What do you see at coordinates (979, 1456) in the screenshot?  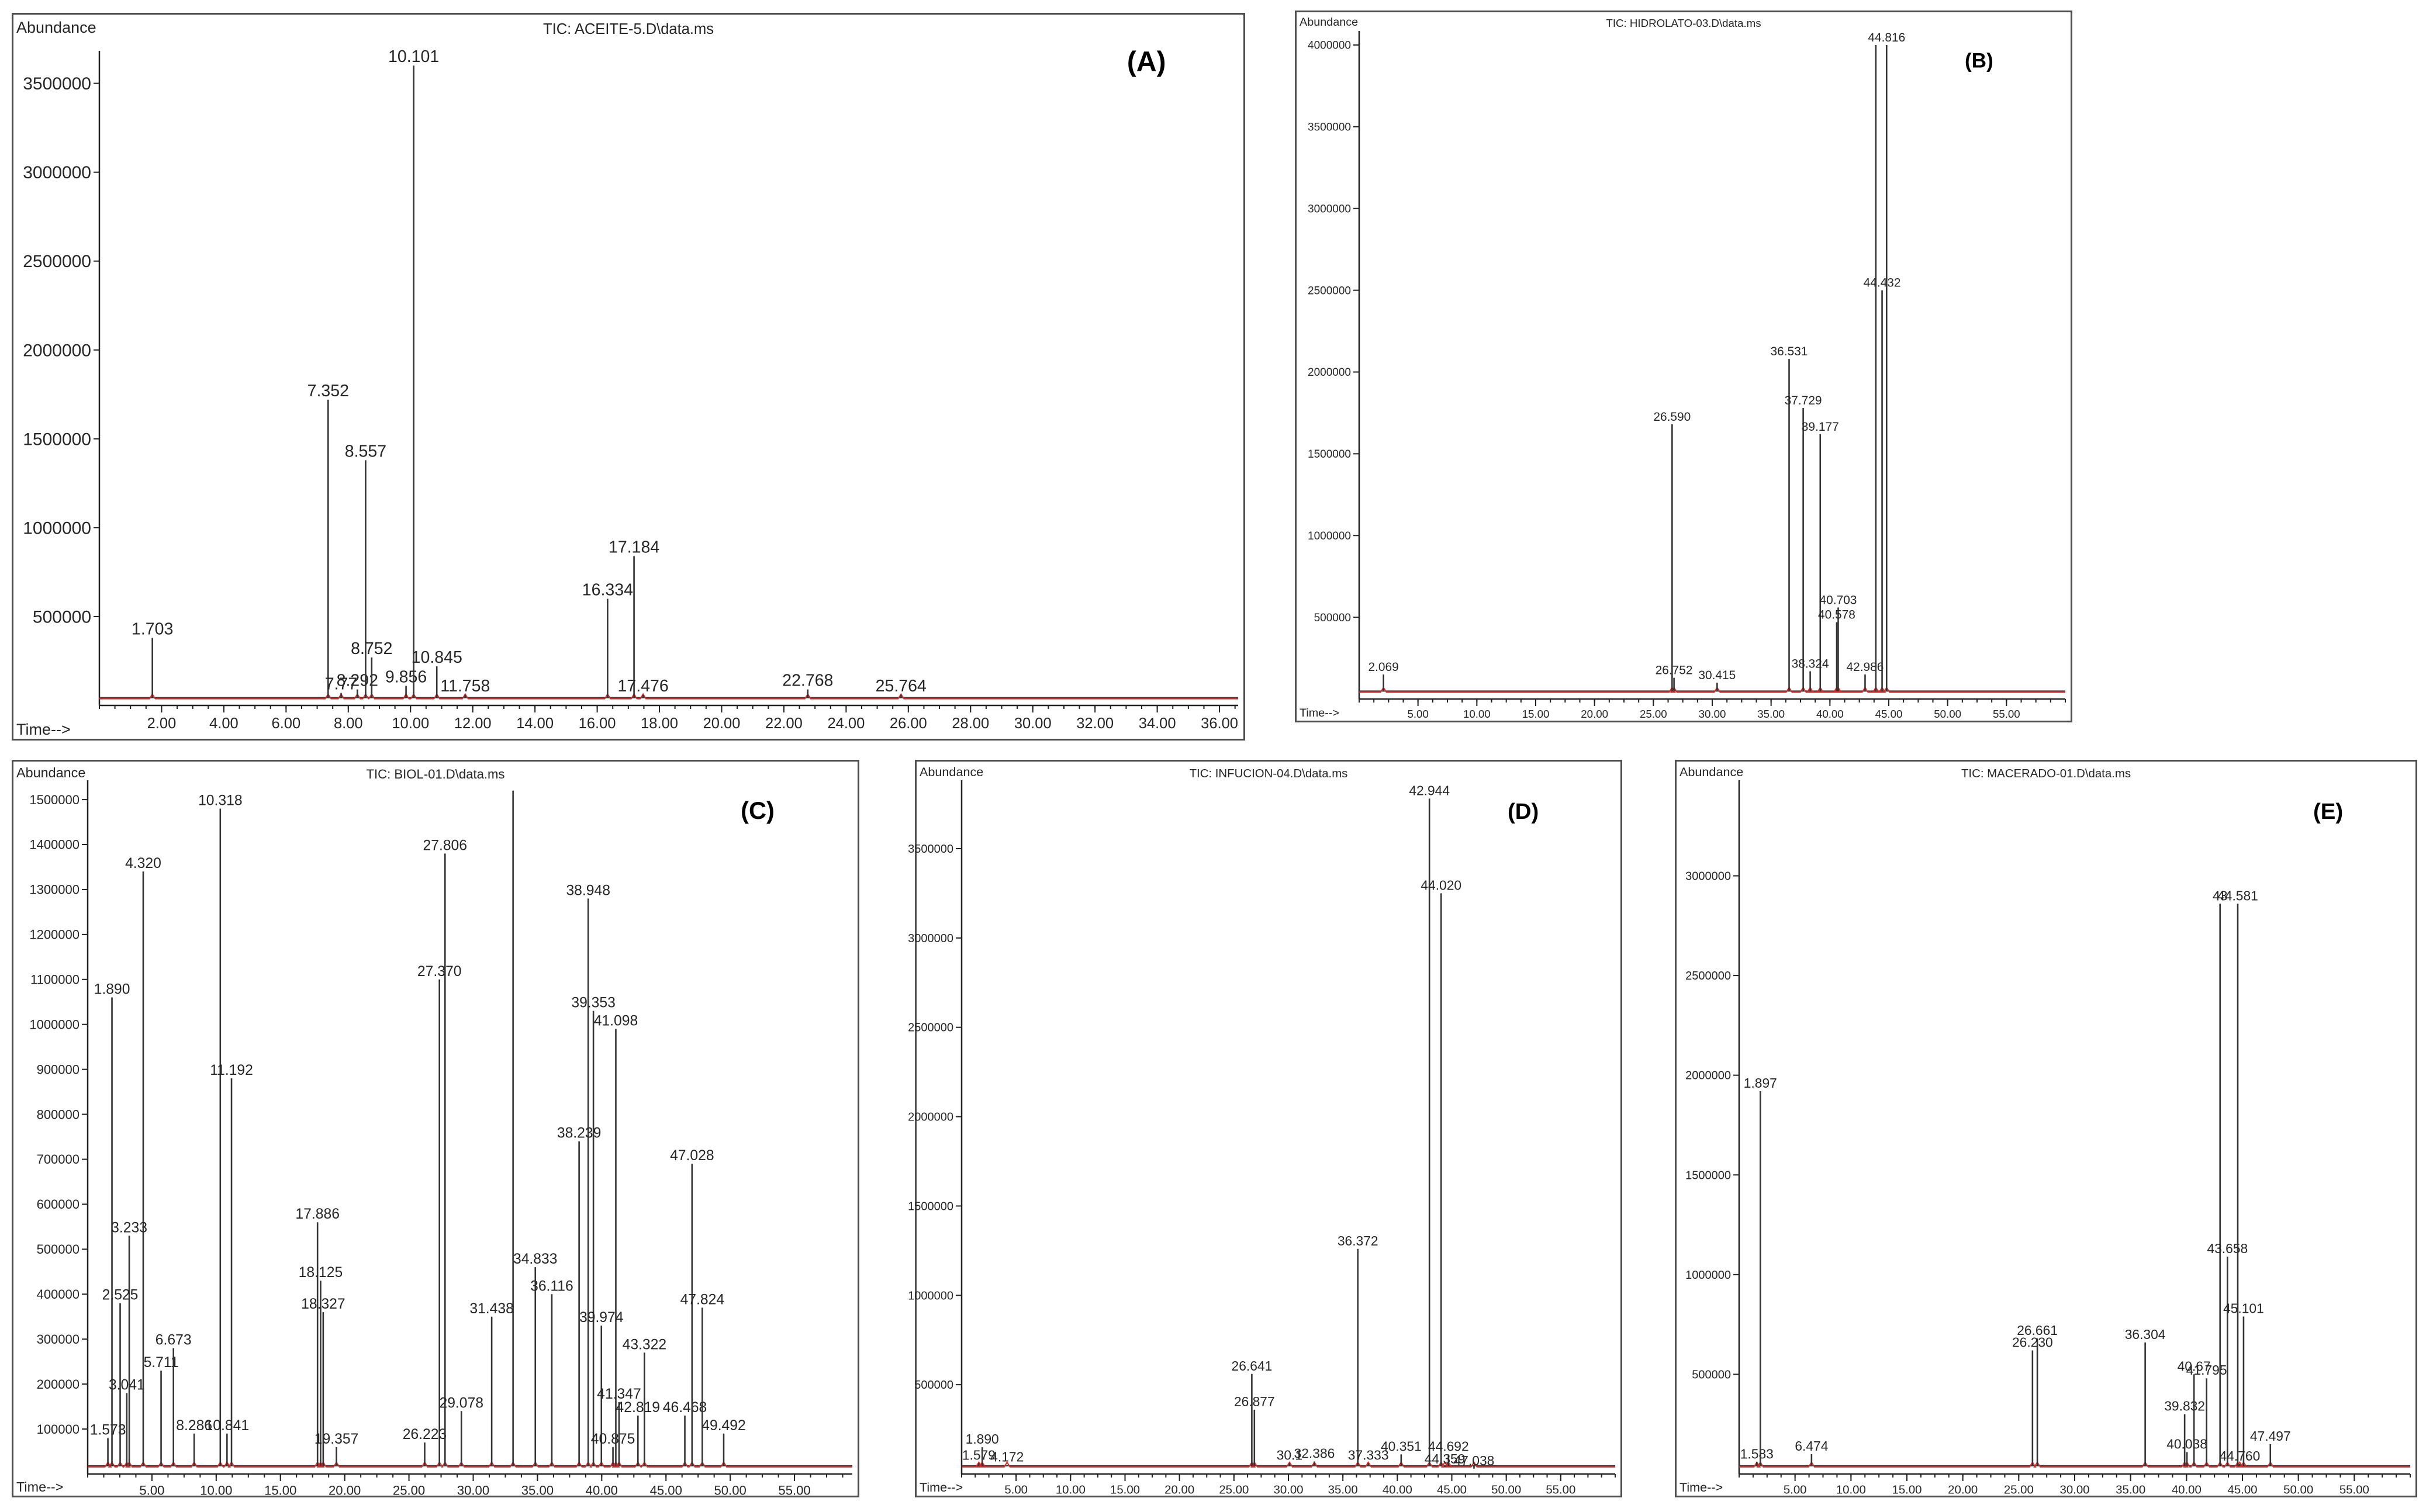 I see `peak-label: 1.579` at bounding box center [979, 1456].